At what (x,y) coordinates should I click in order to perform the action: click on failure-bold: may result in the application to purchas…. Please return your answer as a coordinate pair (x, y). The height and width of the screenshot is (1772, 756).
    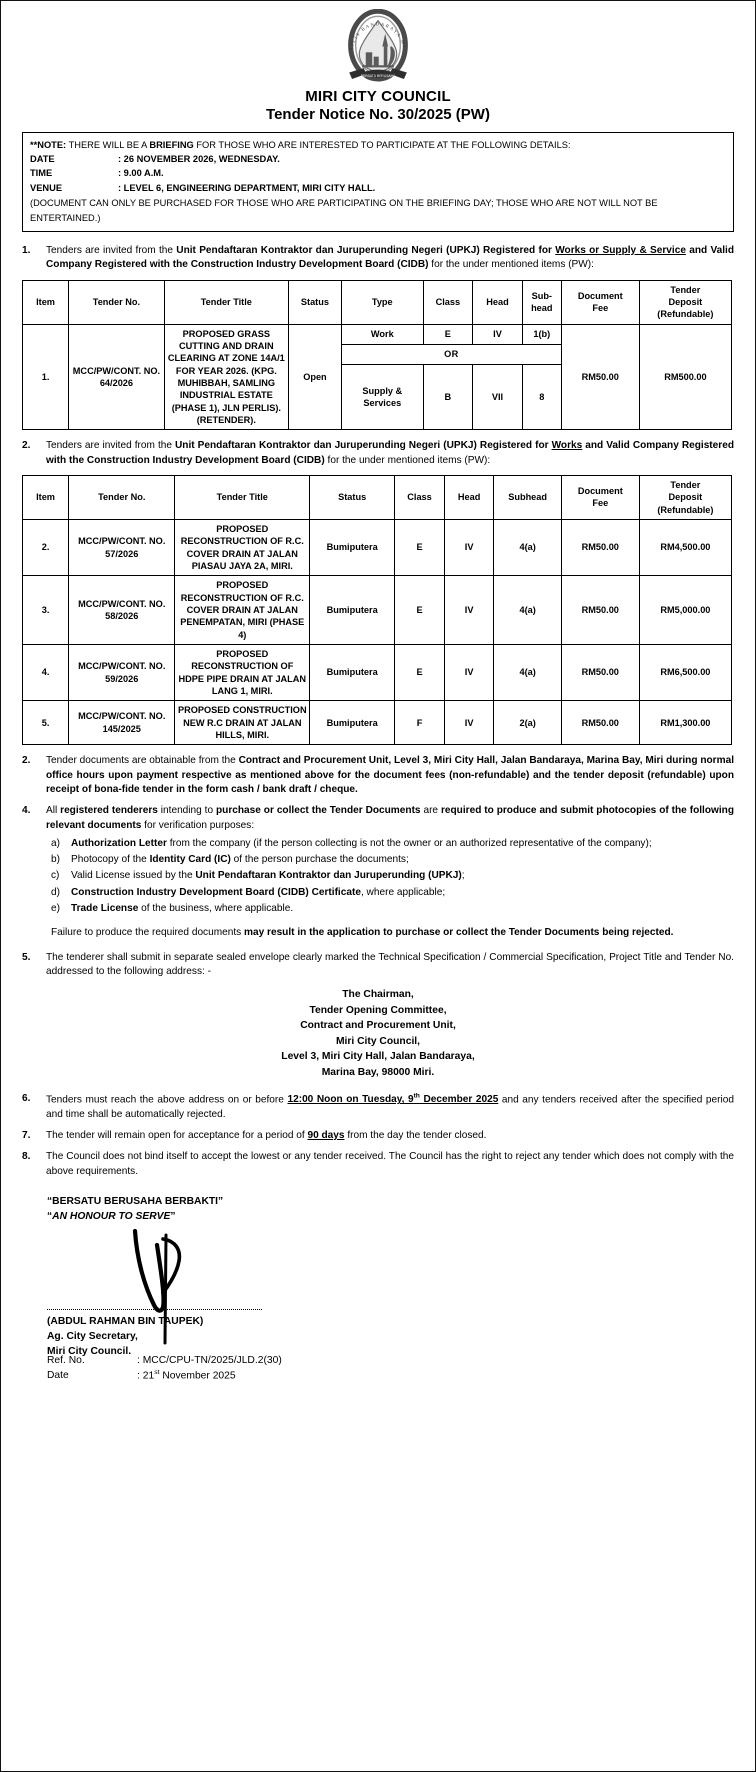
    Looking at the image, I should click on (459, 933).